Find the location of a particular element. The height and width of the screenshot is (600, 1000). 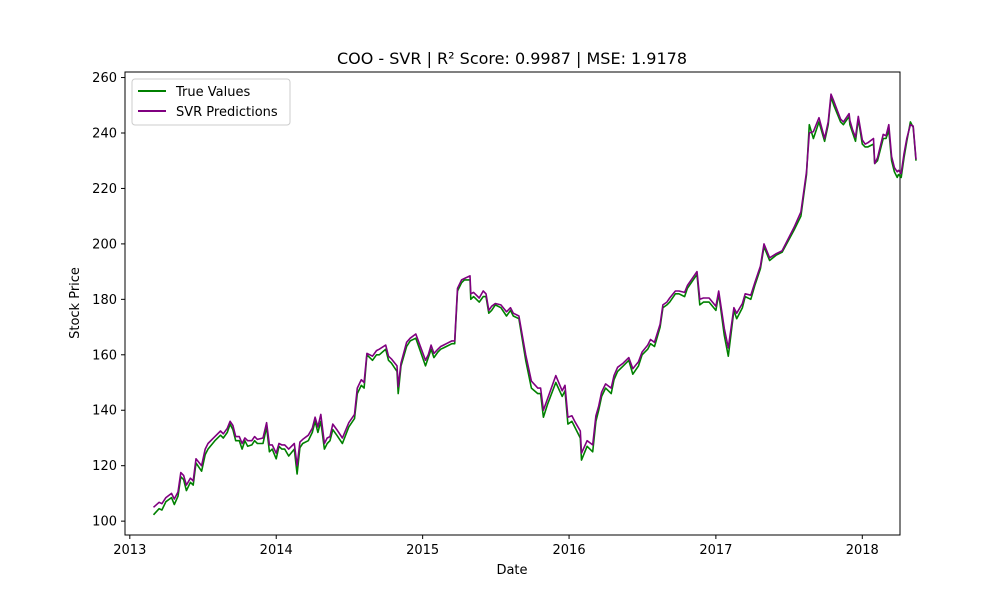

y-tick-label: 260 is located at coordinates (104, 78).